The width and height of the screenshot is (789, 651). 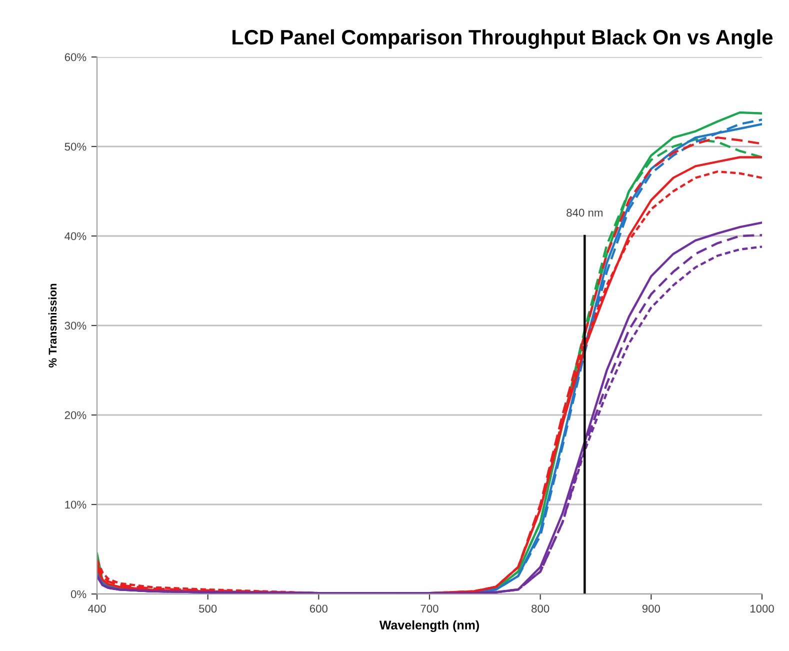 I want to click on x-tick-label: 600, so click(x=319, y=608).